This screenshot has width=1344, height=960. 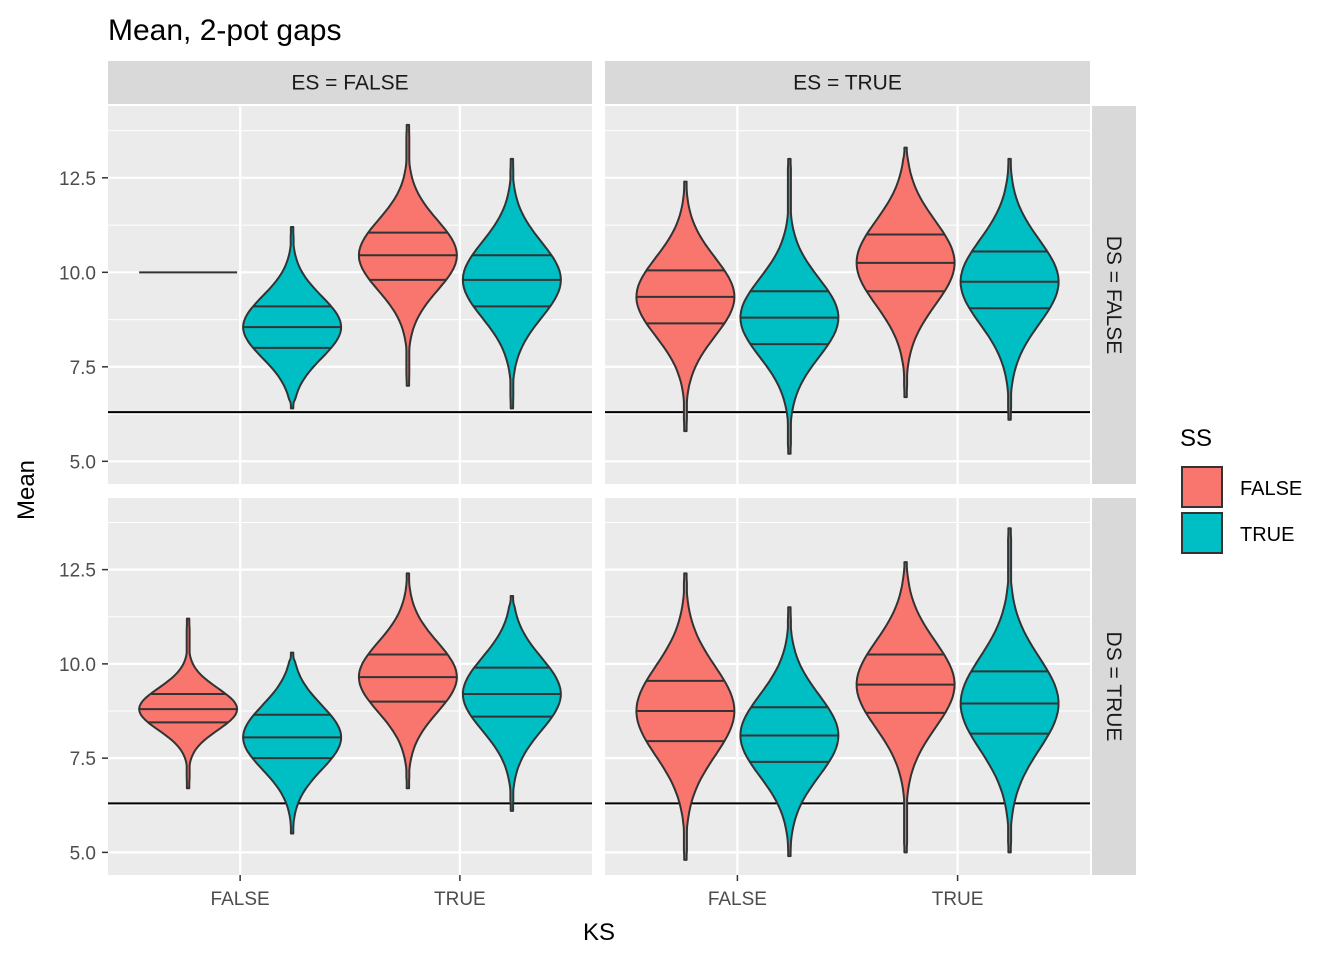 I want to click on column-strip-label: ES = FALSE, so click(x=349, y=83).